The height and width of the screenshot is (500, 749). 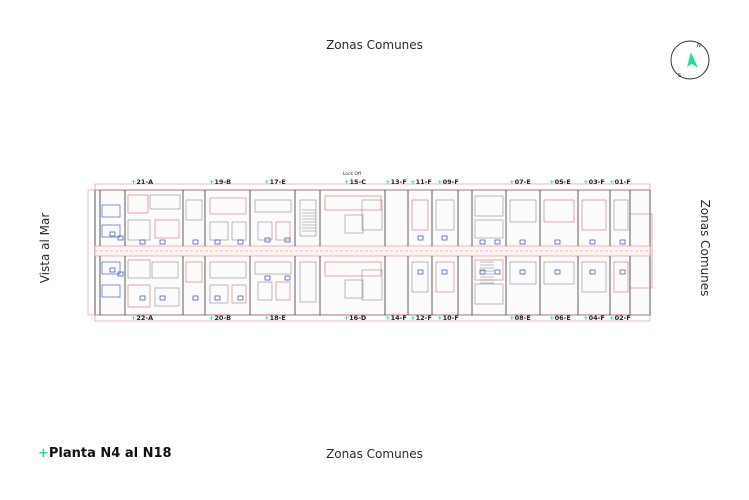 What do you see at coordinates (223, 318) in the screenshot?
I see `unit-code: 20-B` at bounding box center [223, 318].